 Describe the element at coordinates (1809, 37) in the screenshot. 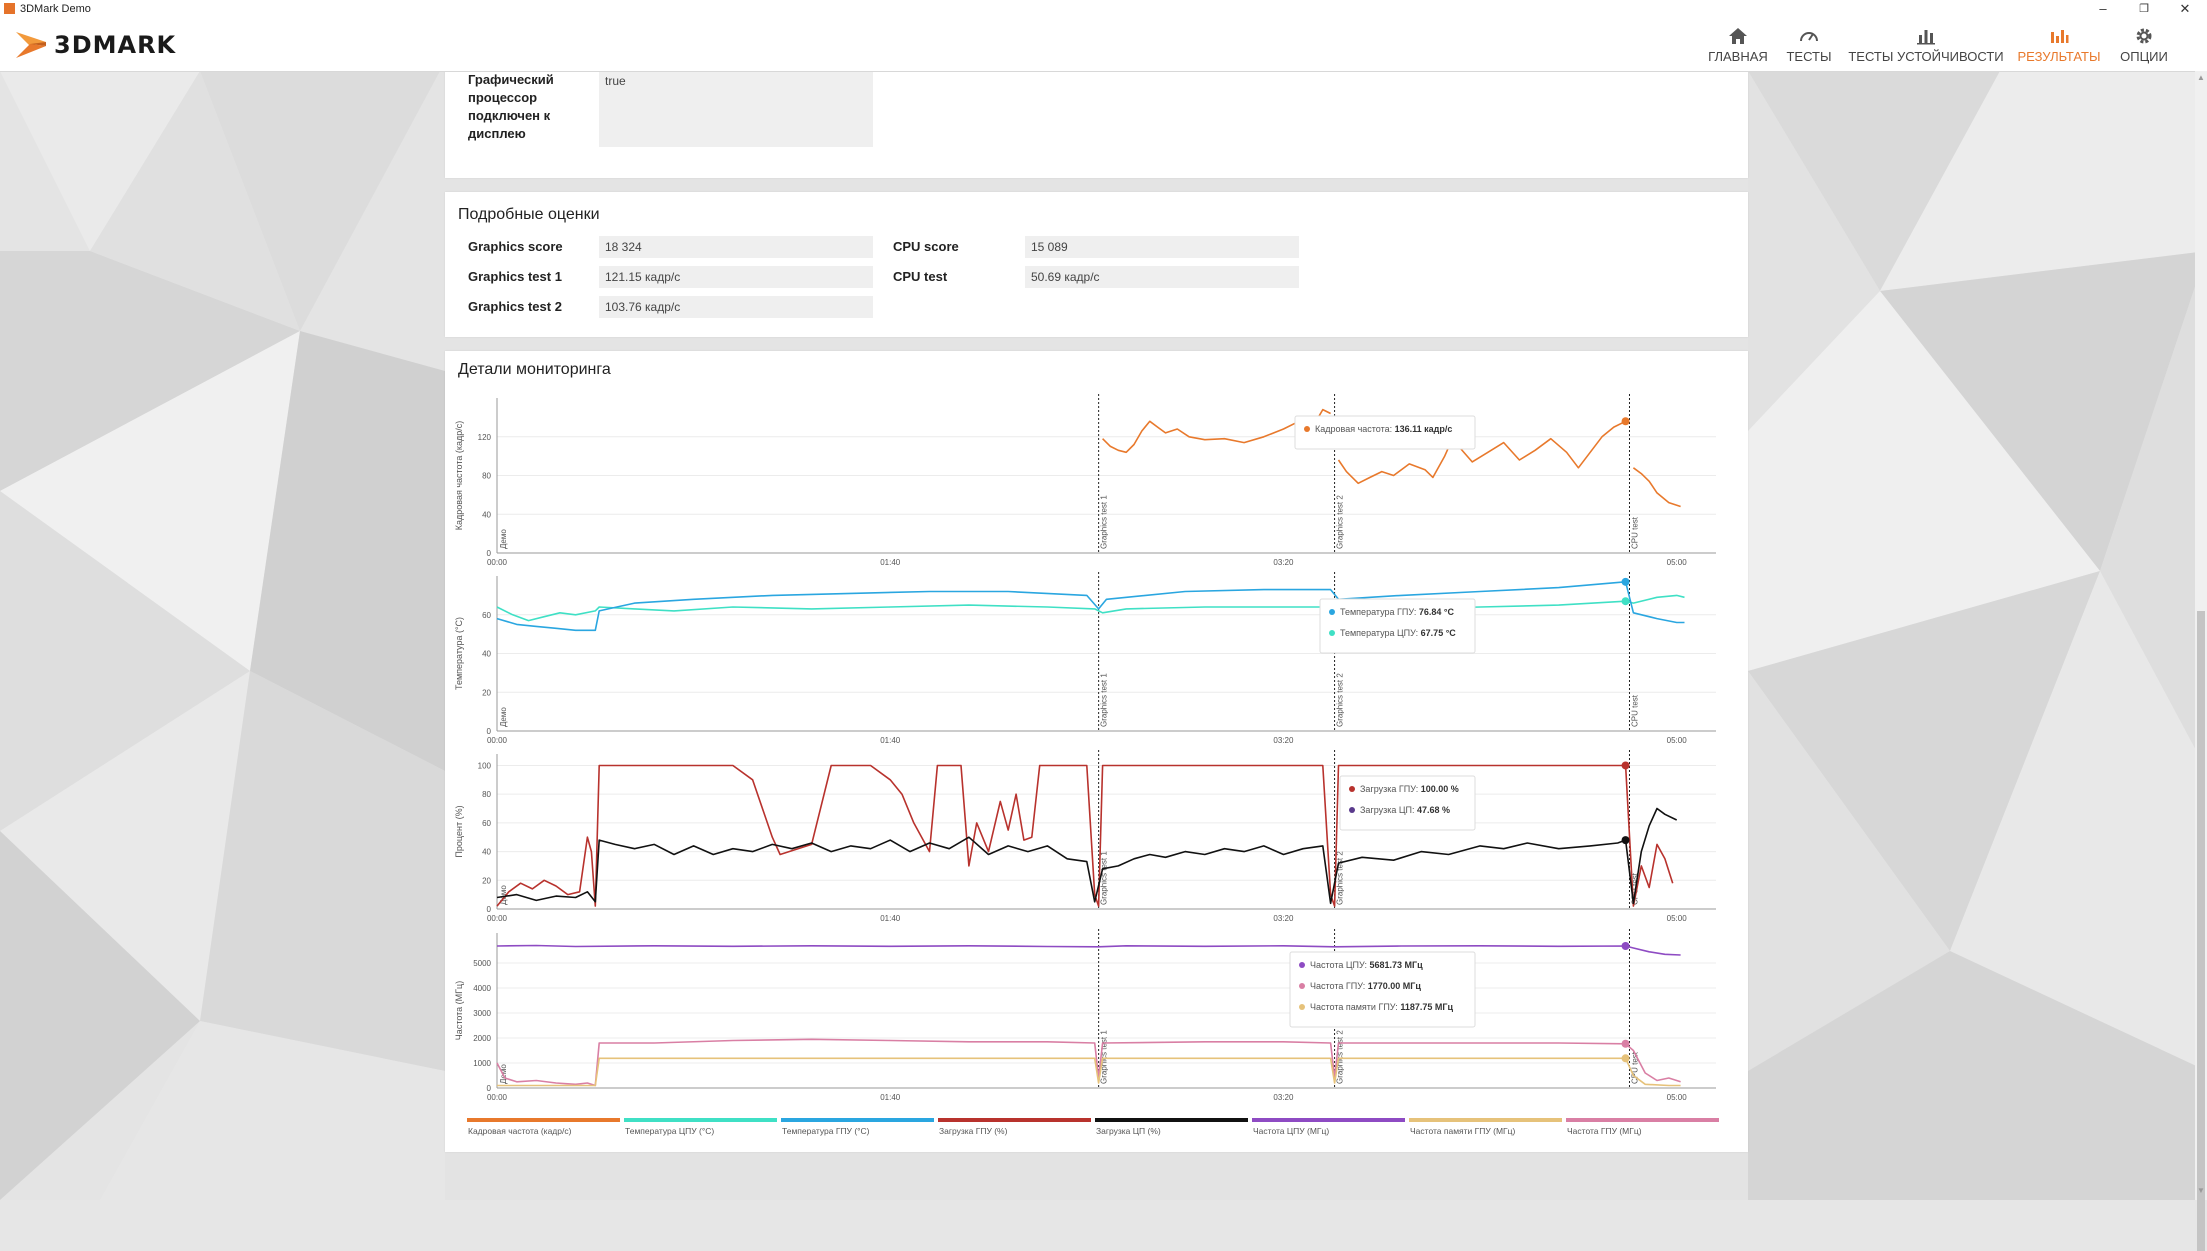

I see `gauge-icon` at that location.